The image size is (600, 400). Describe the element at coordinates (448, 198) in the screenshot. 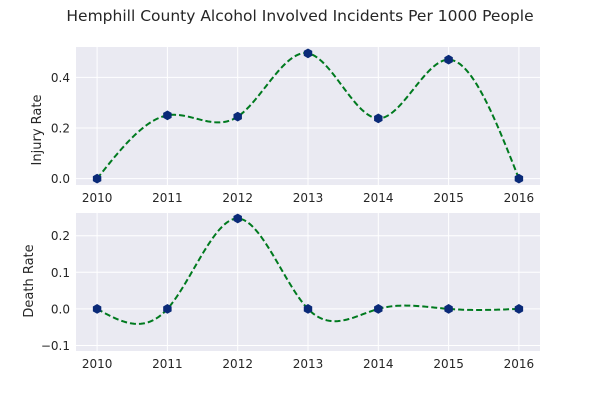

I see `injury-xtick-label: 2015` at that location.